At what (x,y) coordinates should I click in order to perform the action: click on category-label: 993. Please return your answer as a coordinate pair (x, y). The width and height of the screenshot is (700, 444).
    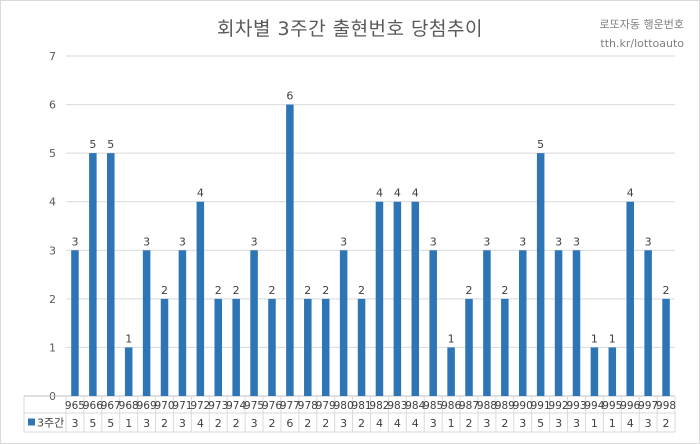
    Looking at the image, I should click on (576, 406).